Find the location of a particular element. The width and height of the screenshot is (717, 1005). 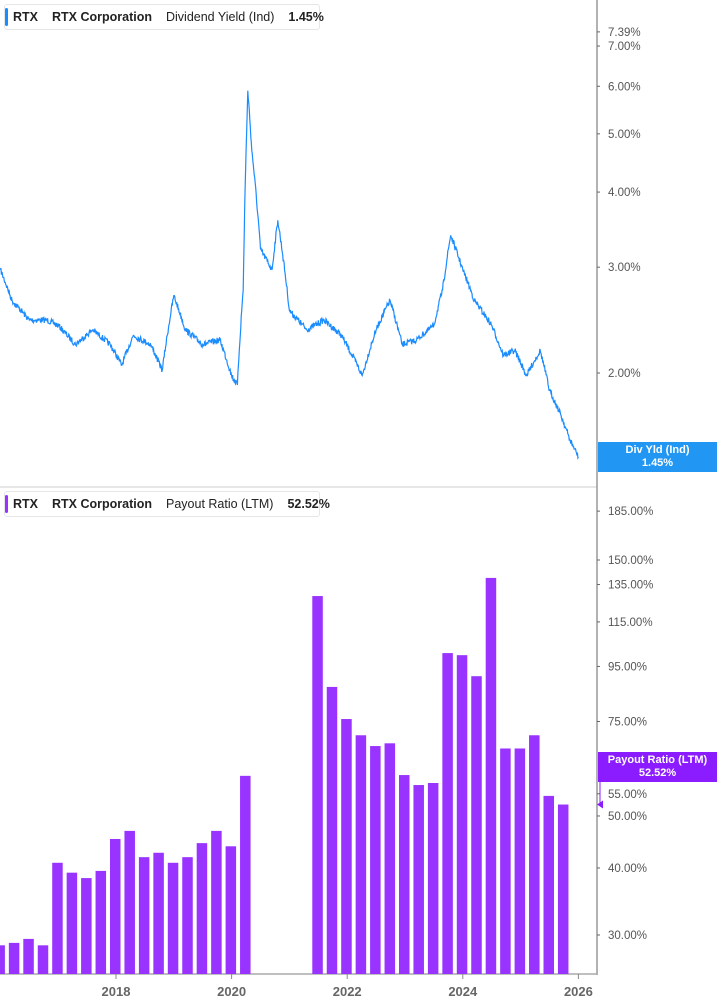

payout-legend-ticker: RTX is located at coordinates (25, 504).